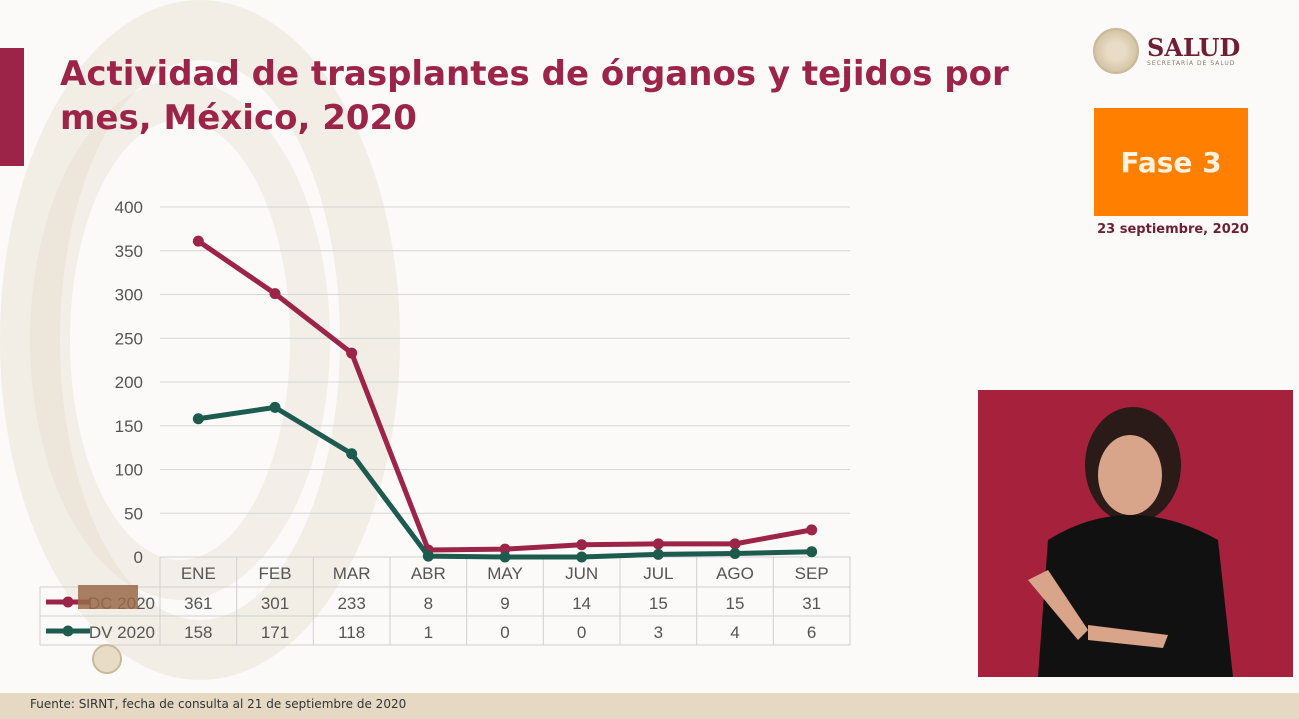 The width and height of the screenshot is (1299, 719). I want to click on table-value: 233, so click(351, 603).